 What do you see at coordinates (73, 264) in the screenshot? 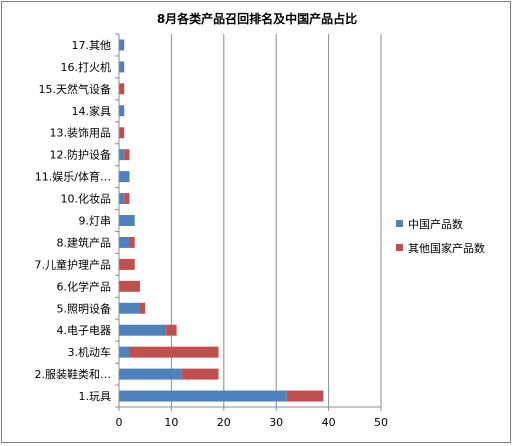
I see `y-tick-label-7: 7.儿童护理产品` at bounding box center [73, 264].